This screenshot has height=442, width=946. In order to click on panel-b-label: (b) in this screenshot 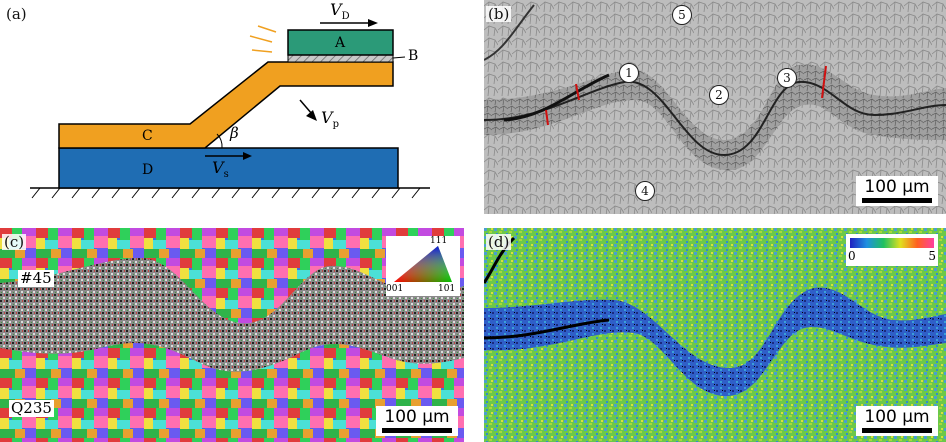, I will do `click(499, 14)`.